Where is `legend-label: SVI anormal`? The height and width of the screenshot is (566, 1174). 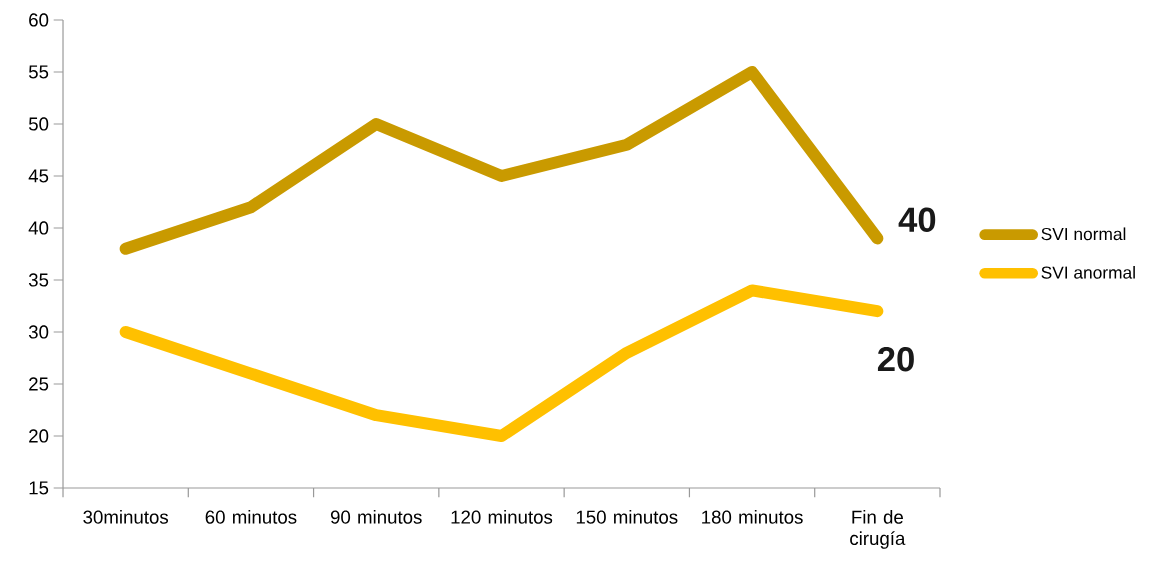
legend-label: SVI anormal is located at coordinates (1088, 272).